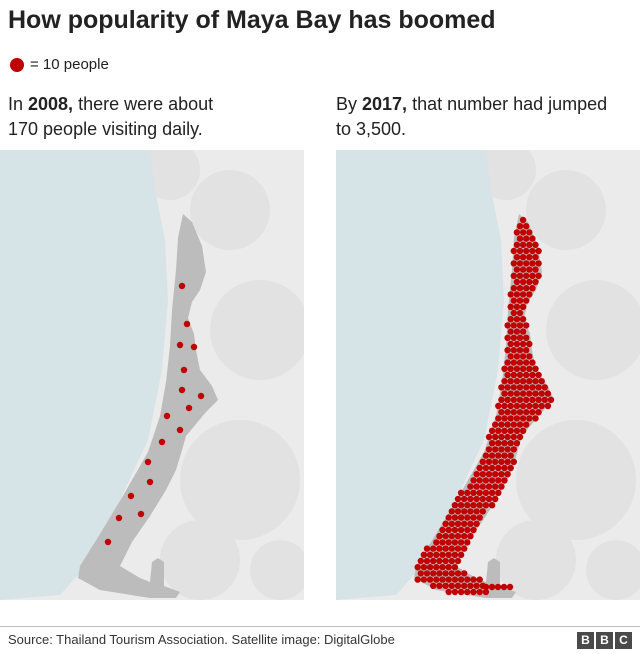  I want to click on chart-title: How popularity of Maya Bay has boomed, so click(252, 20).